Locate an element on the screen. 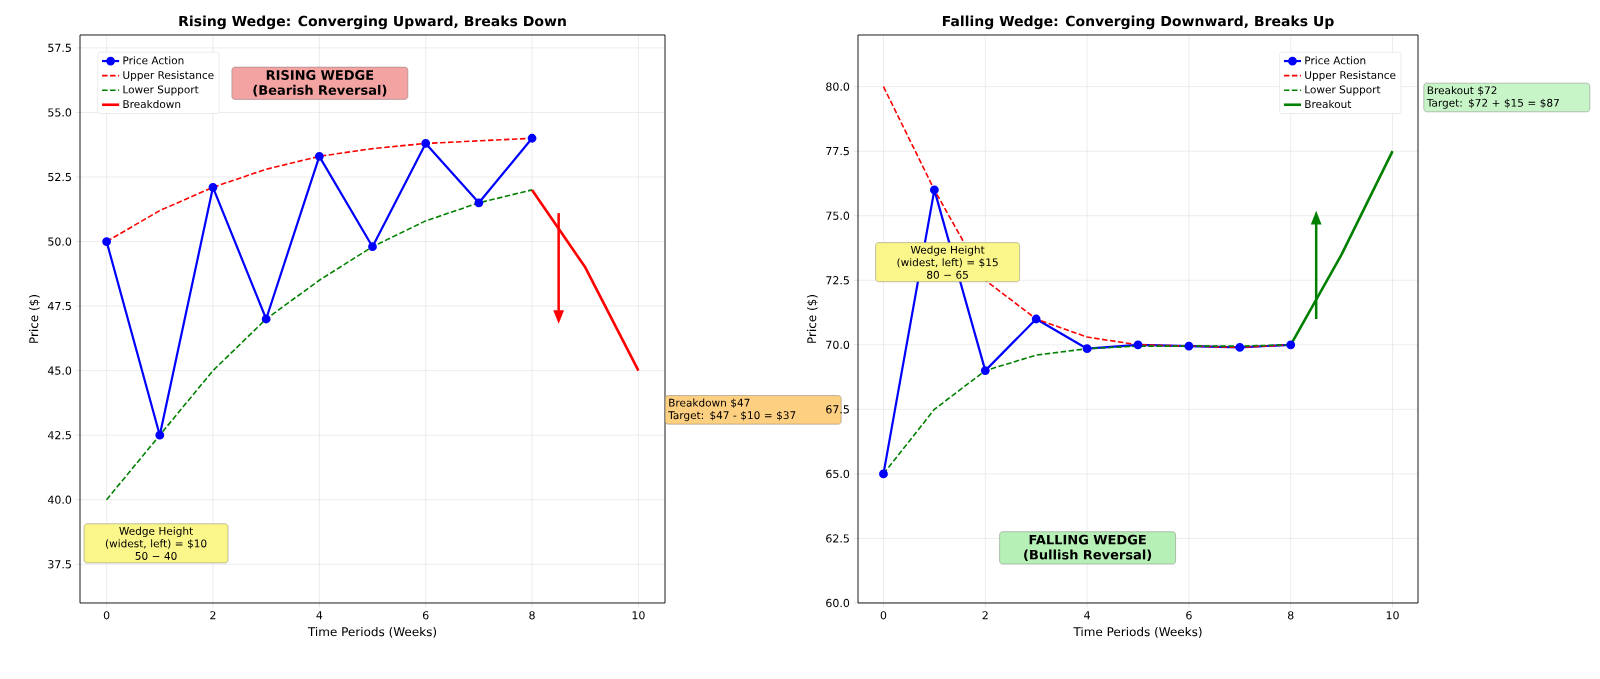  annotation: Wedge Height (widest, left) = $15 80 − 65 is located at coordinates (947, 262).